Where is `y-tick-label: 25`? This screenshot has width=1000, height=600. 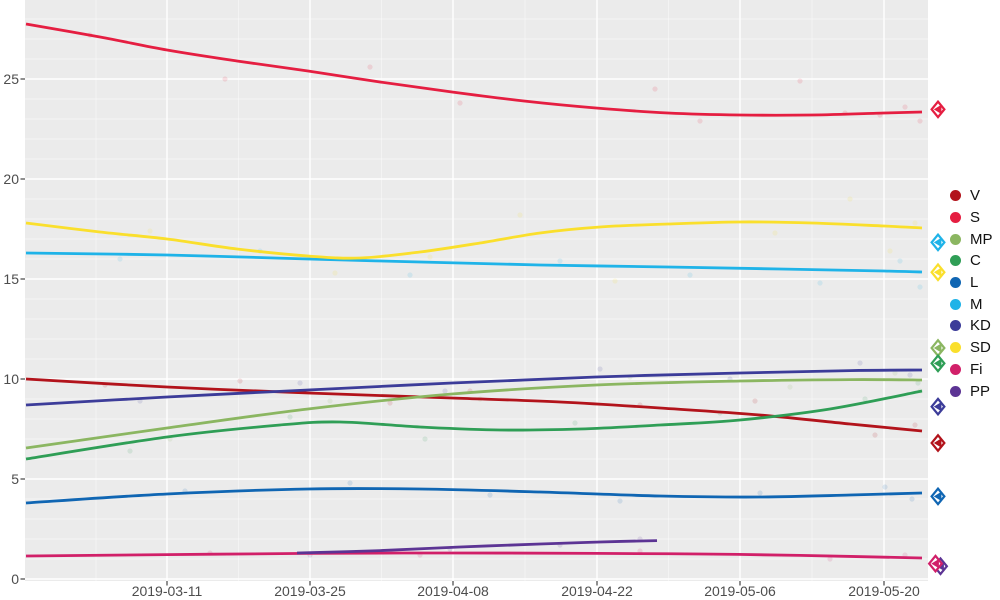 y-tick-label: 25 is located at coordinates (11, 79).